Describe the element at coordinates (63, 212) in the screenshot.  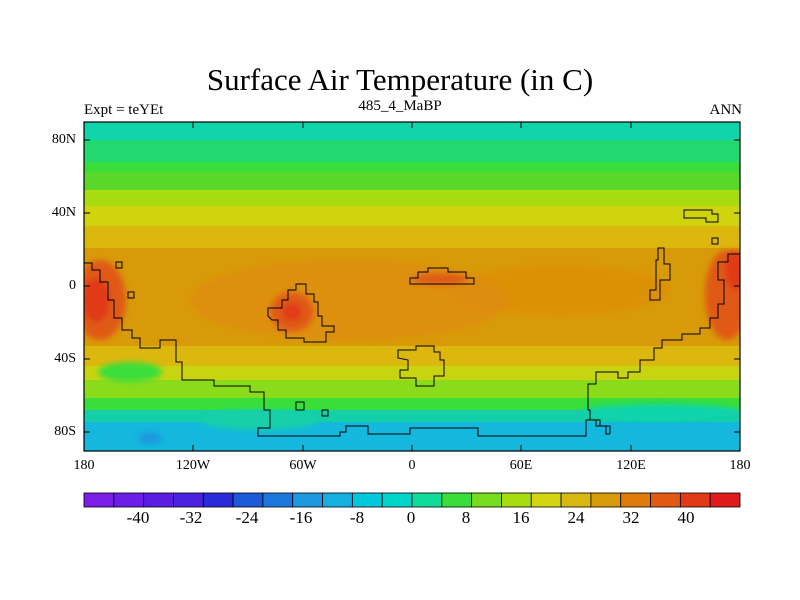
I see `lat-label-40n: 40N` at that location.